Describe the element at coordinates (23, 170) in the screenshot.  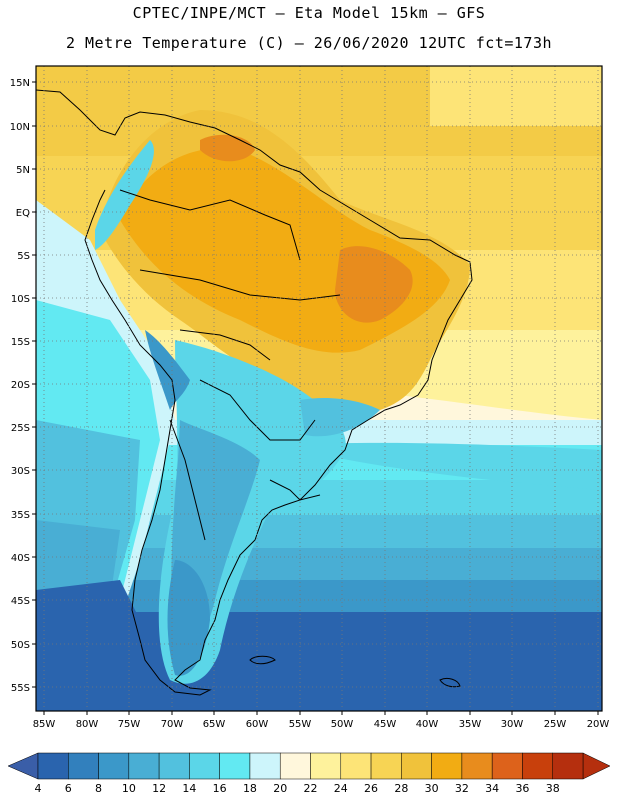
I see `lat-label: 5N` at that location.